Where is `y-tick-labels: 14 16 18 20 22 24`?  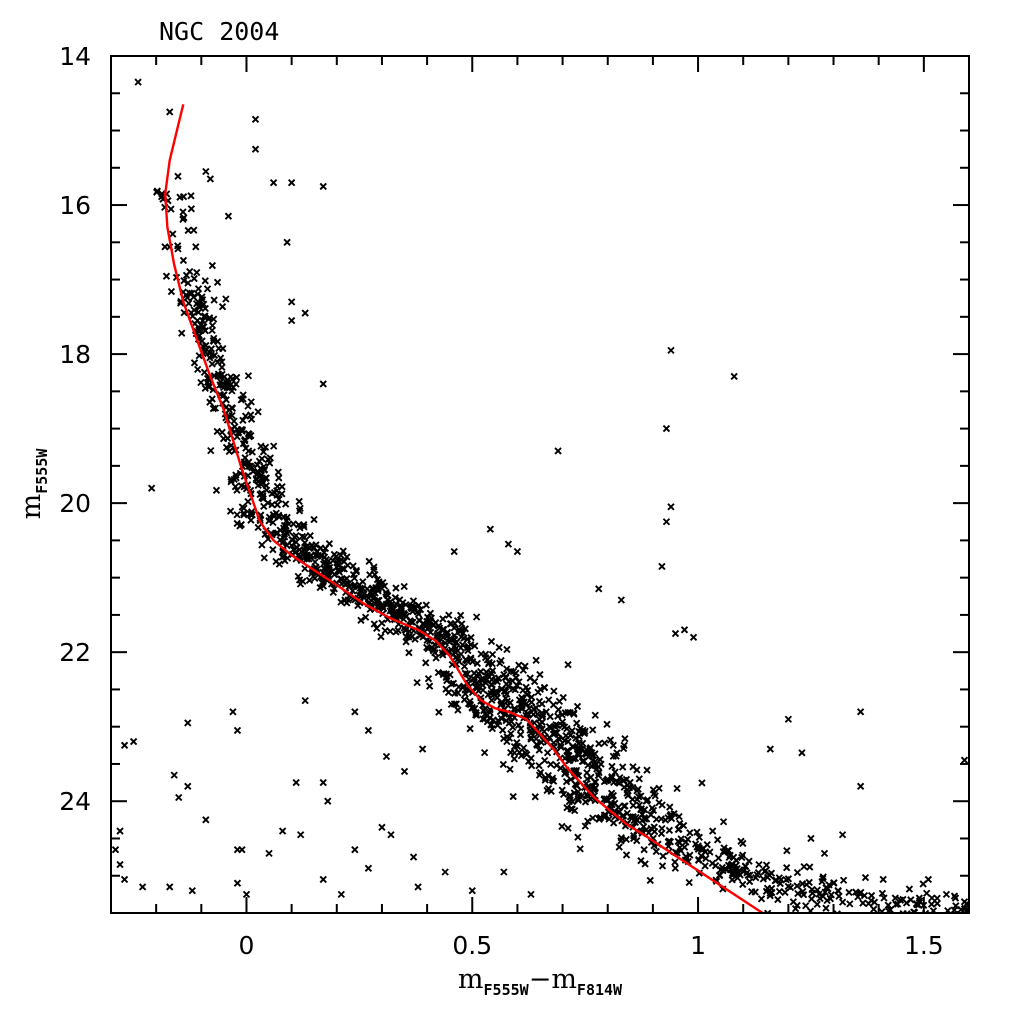
y-tick-labels: 14 16 18 20 22 24 is located at coordinates (75, 429).